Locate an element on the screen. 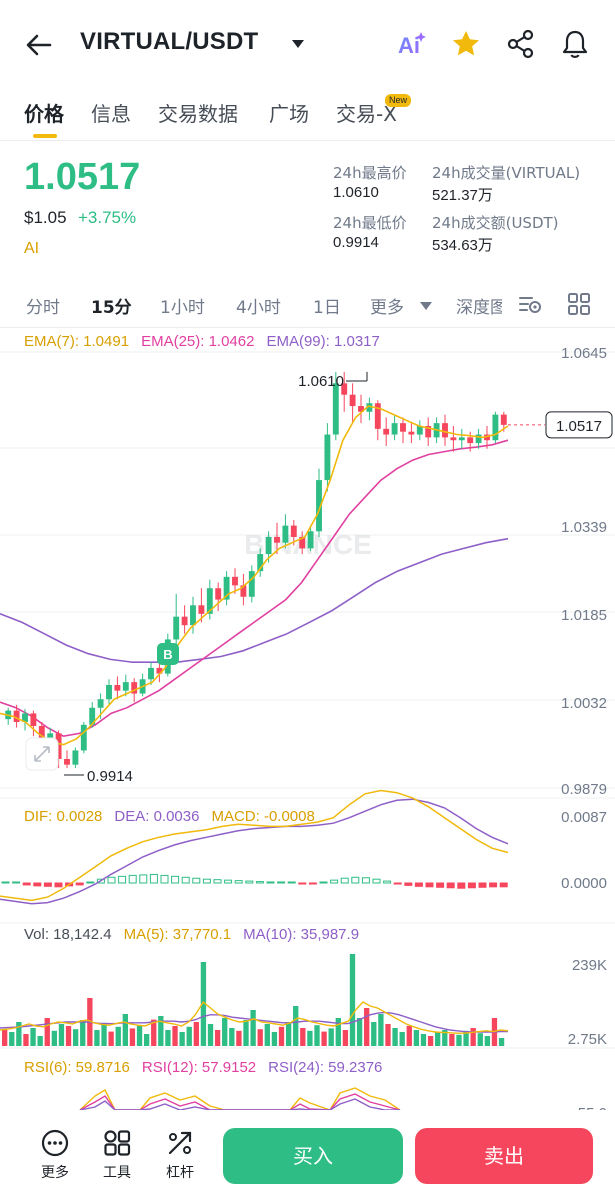 This screenshot has height=1200, width=615. vol-legend: Vol: 18,142.4 is located at coordinates (68, 934).